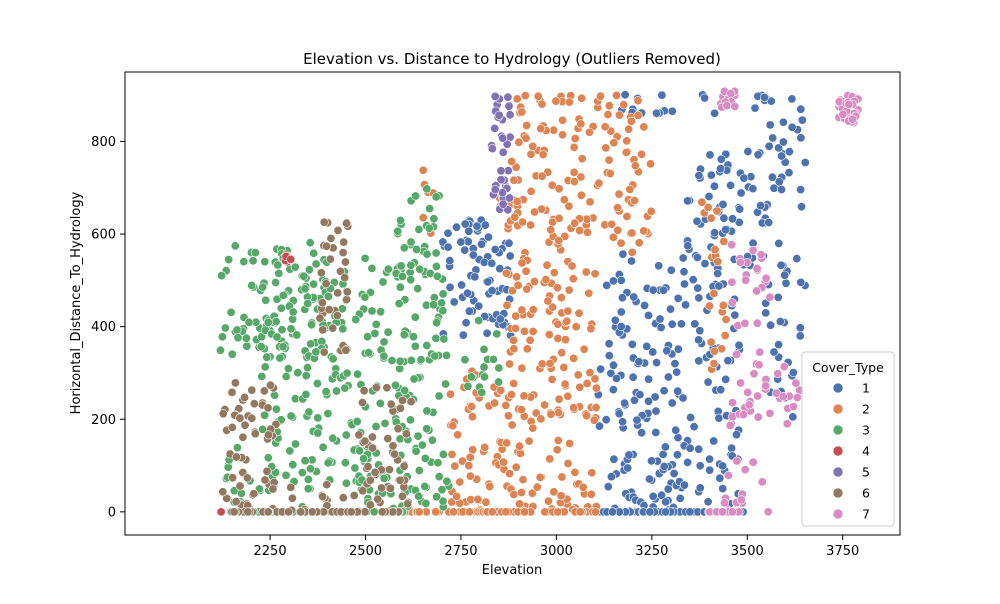 The height and width of the screenshot is (604, 1000). I want to click on y-tick-label: 800, so click(103, 142).